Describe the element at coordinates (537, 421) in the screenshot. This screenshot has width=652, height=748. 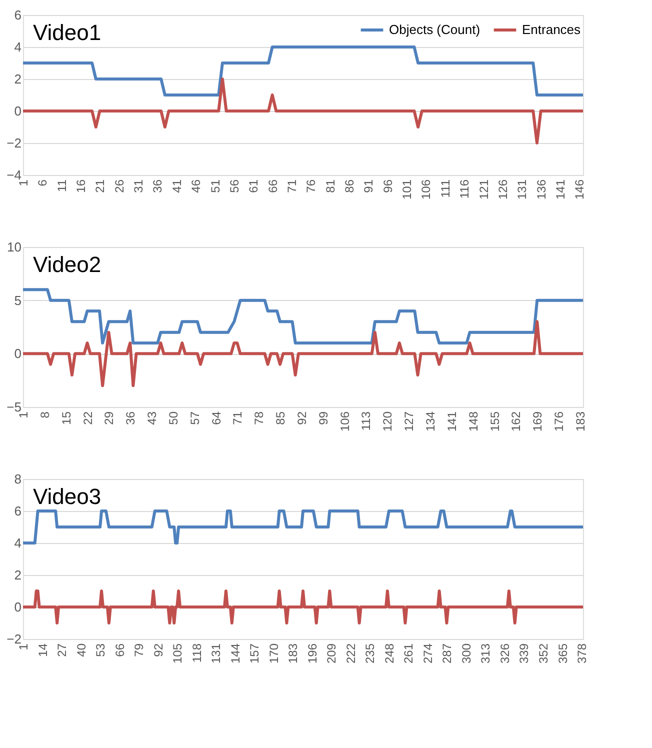
I see `x-tick-label: 169` at that location.